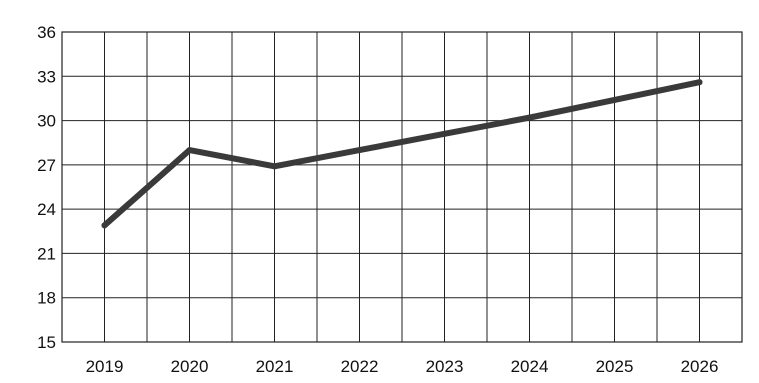 The height and width of the screenshot is (383, 759). What do you see at coordinates (445, 366) in the screenshot?
I see `x-tick-label: 2023` at bounding box center [445, 366].